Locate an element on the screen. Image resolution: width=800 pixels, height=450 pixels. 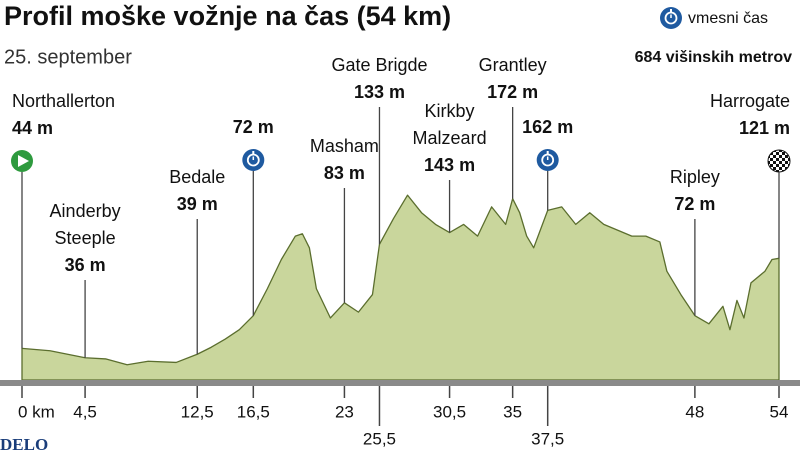
x-tick-label: 23 is located at coordinates (344, 411).